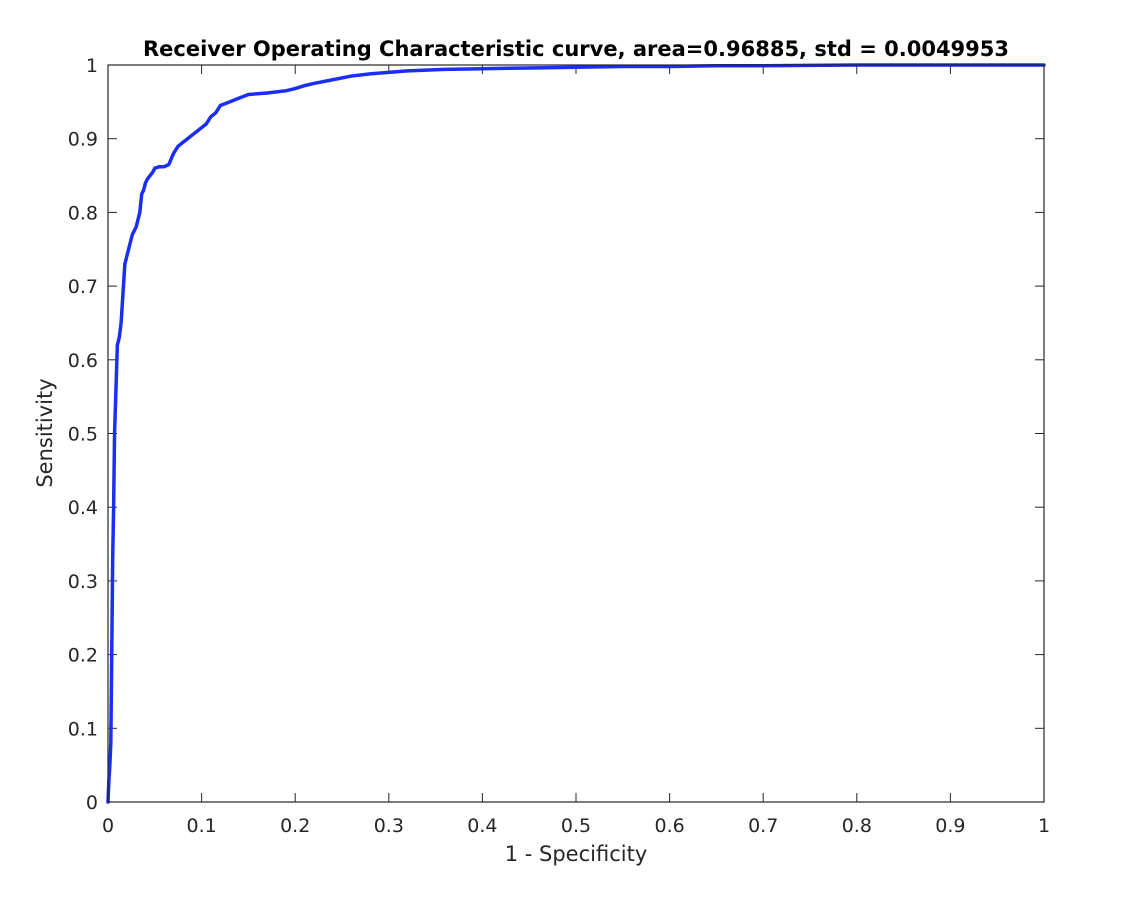 This screenshot has height=904, width=1124. What do you see at coordinates (576, 854) in the screenshot?
I see `x-axis-label: 1 - Specificity` at bounding box center [576, 854].